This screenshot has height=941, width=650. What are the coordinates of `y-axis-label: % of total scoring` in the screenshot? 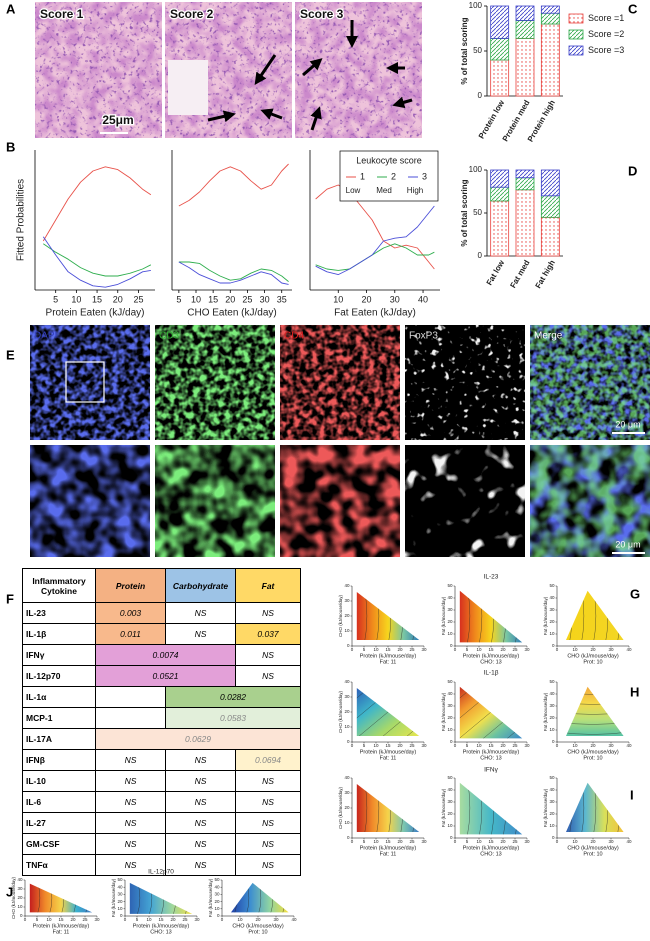 It's located at (464, 50).